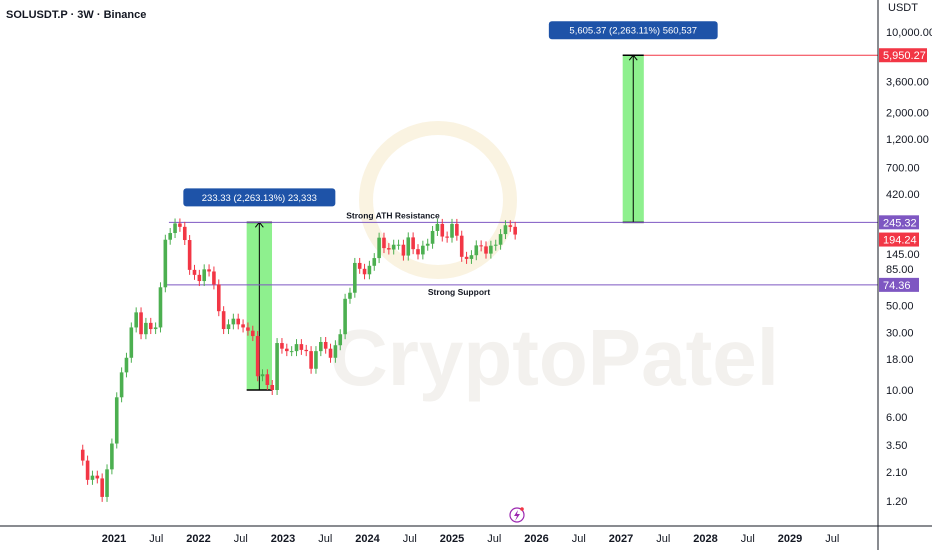  Describe the element at coordinates (900, 307) in the screenshot. I see `price-tick-label: 50.00` at that location.